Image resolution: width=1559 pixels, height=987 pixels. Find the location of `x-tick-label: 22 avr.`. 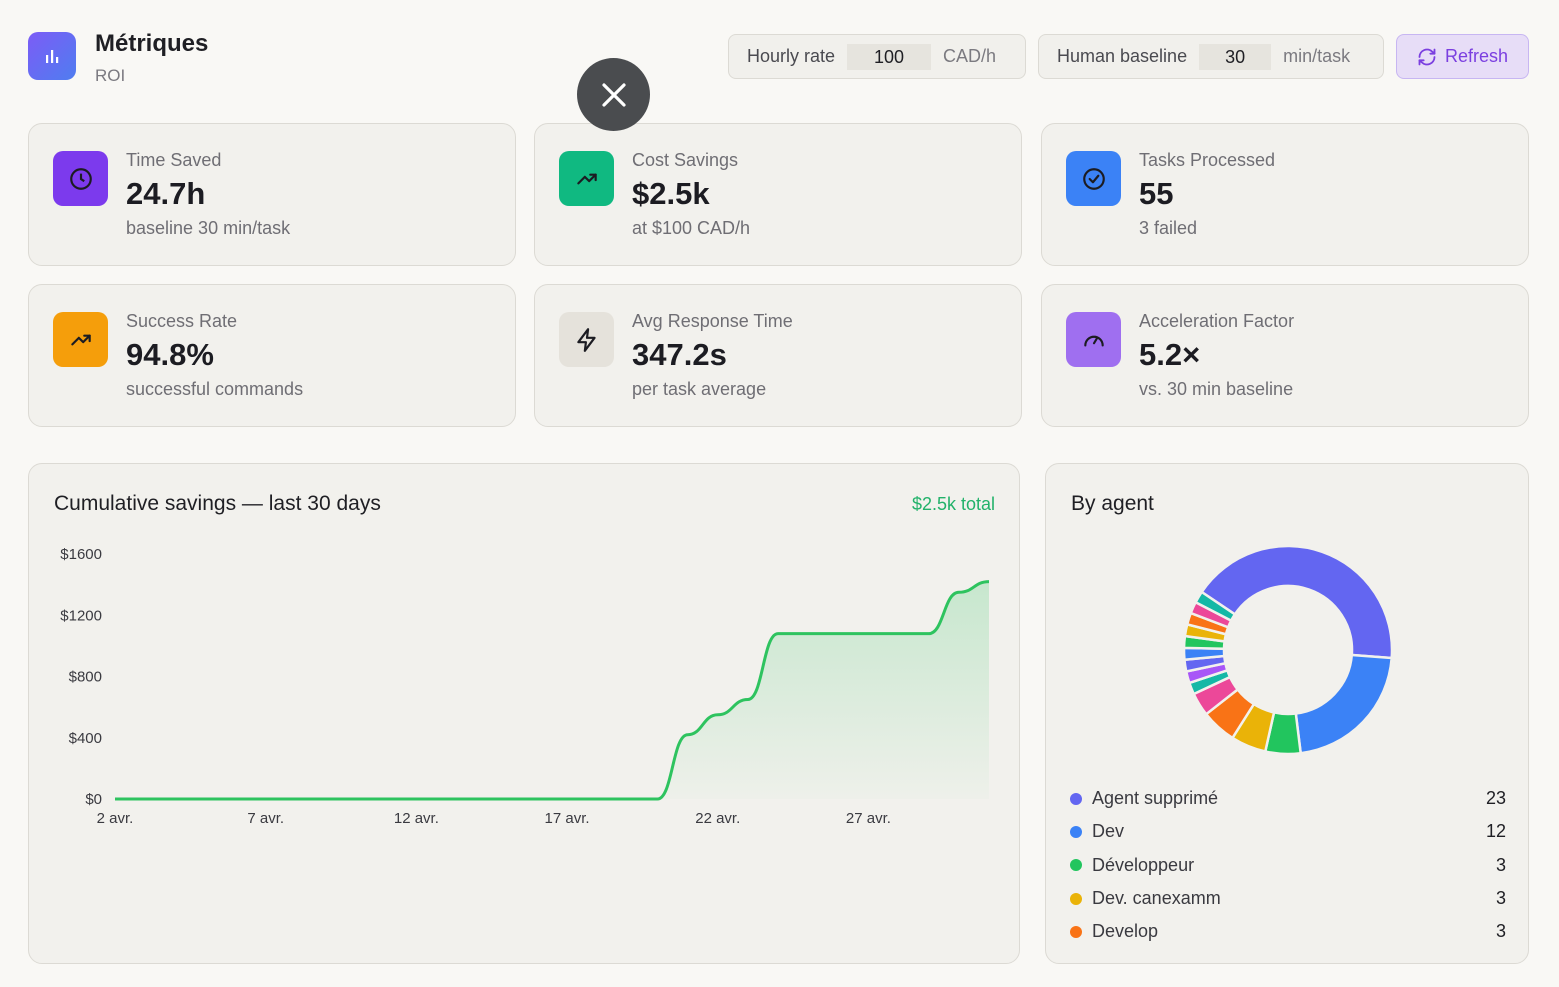

x-tick-label: 22 avr. is located at coordinates (717, 818).